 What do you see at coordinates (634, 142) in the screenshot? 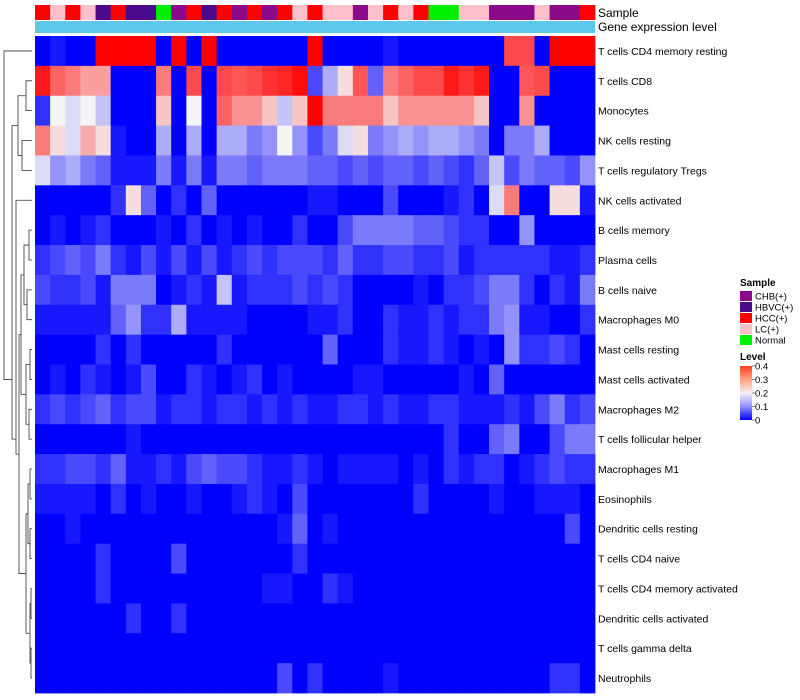
I see `row-label: NK cells resting` at bounding box center [634, 142].